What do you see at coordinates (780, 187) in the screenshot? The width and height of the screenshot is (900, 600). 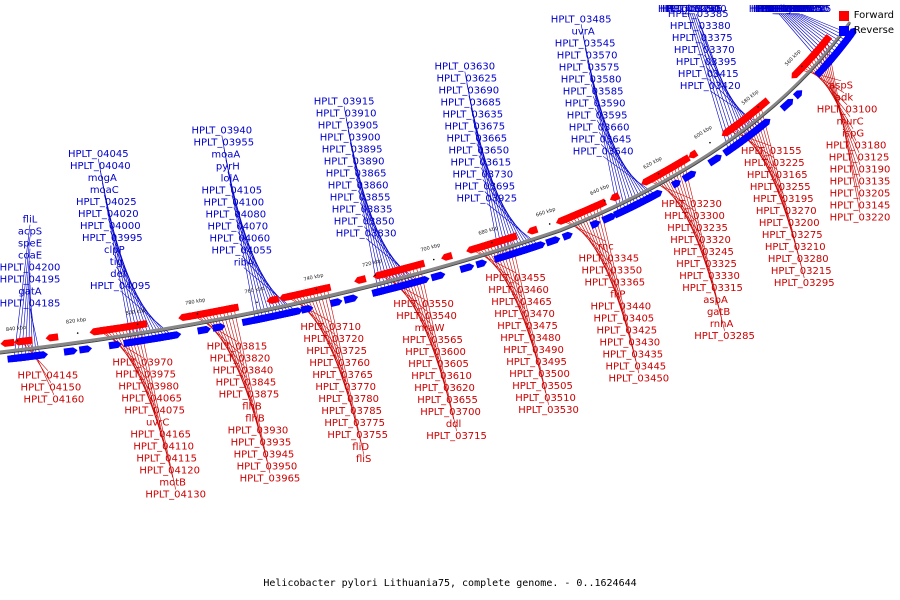 I see `gene-label: HPLT_03255` at bounding box center [780, 187].